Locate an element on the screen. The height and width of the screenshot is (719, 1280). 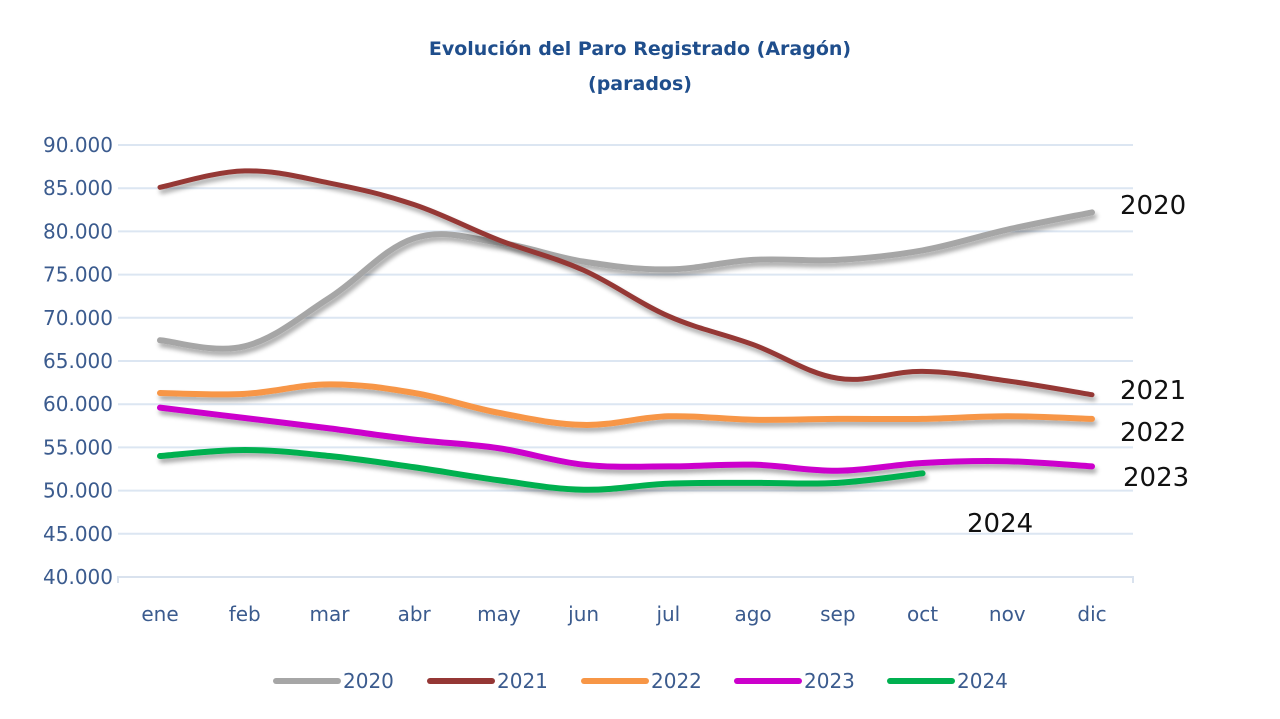
legend-label-2022: 2022 is located at coordinates (676, 681).